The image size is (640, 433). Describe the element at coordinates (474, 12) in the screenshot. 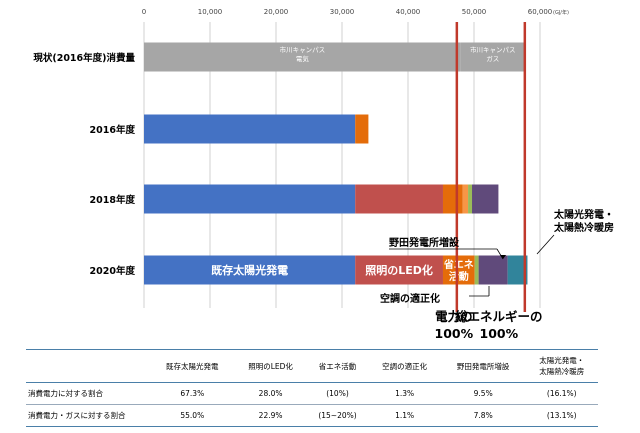

I see `x-tick-label: 50,000` at that location.